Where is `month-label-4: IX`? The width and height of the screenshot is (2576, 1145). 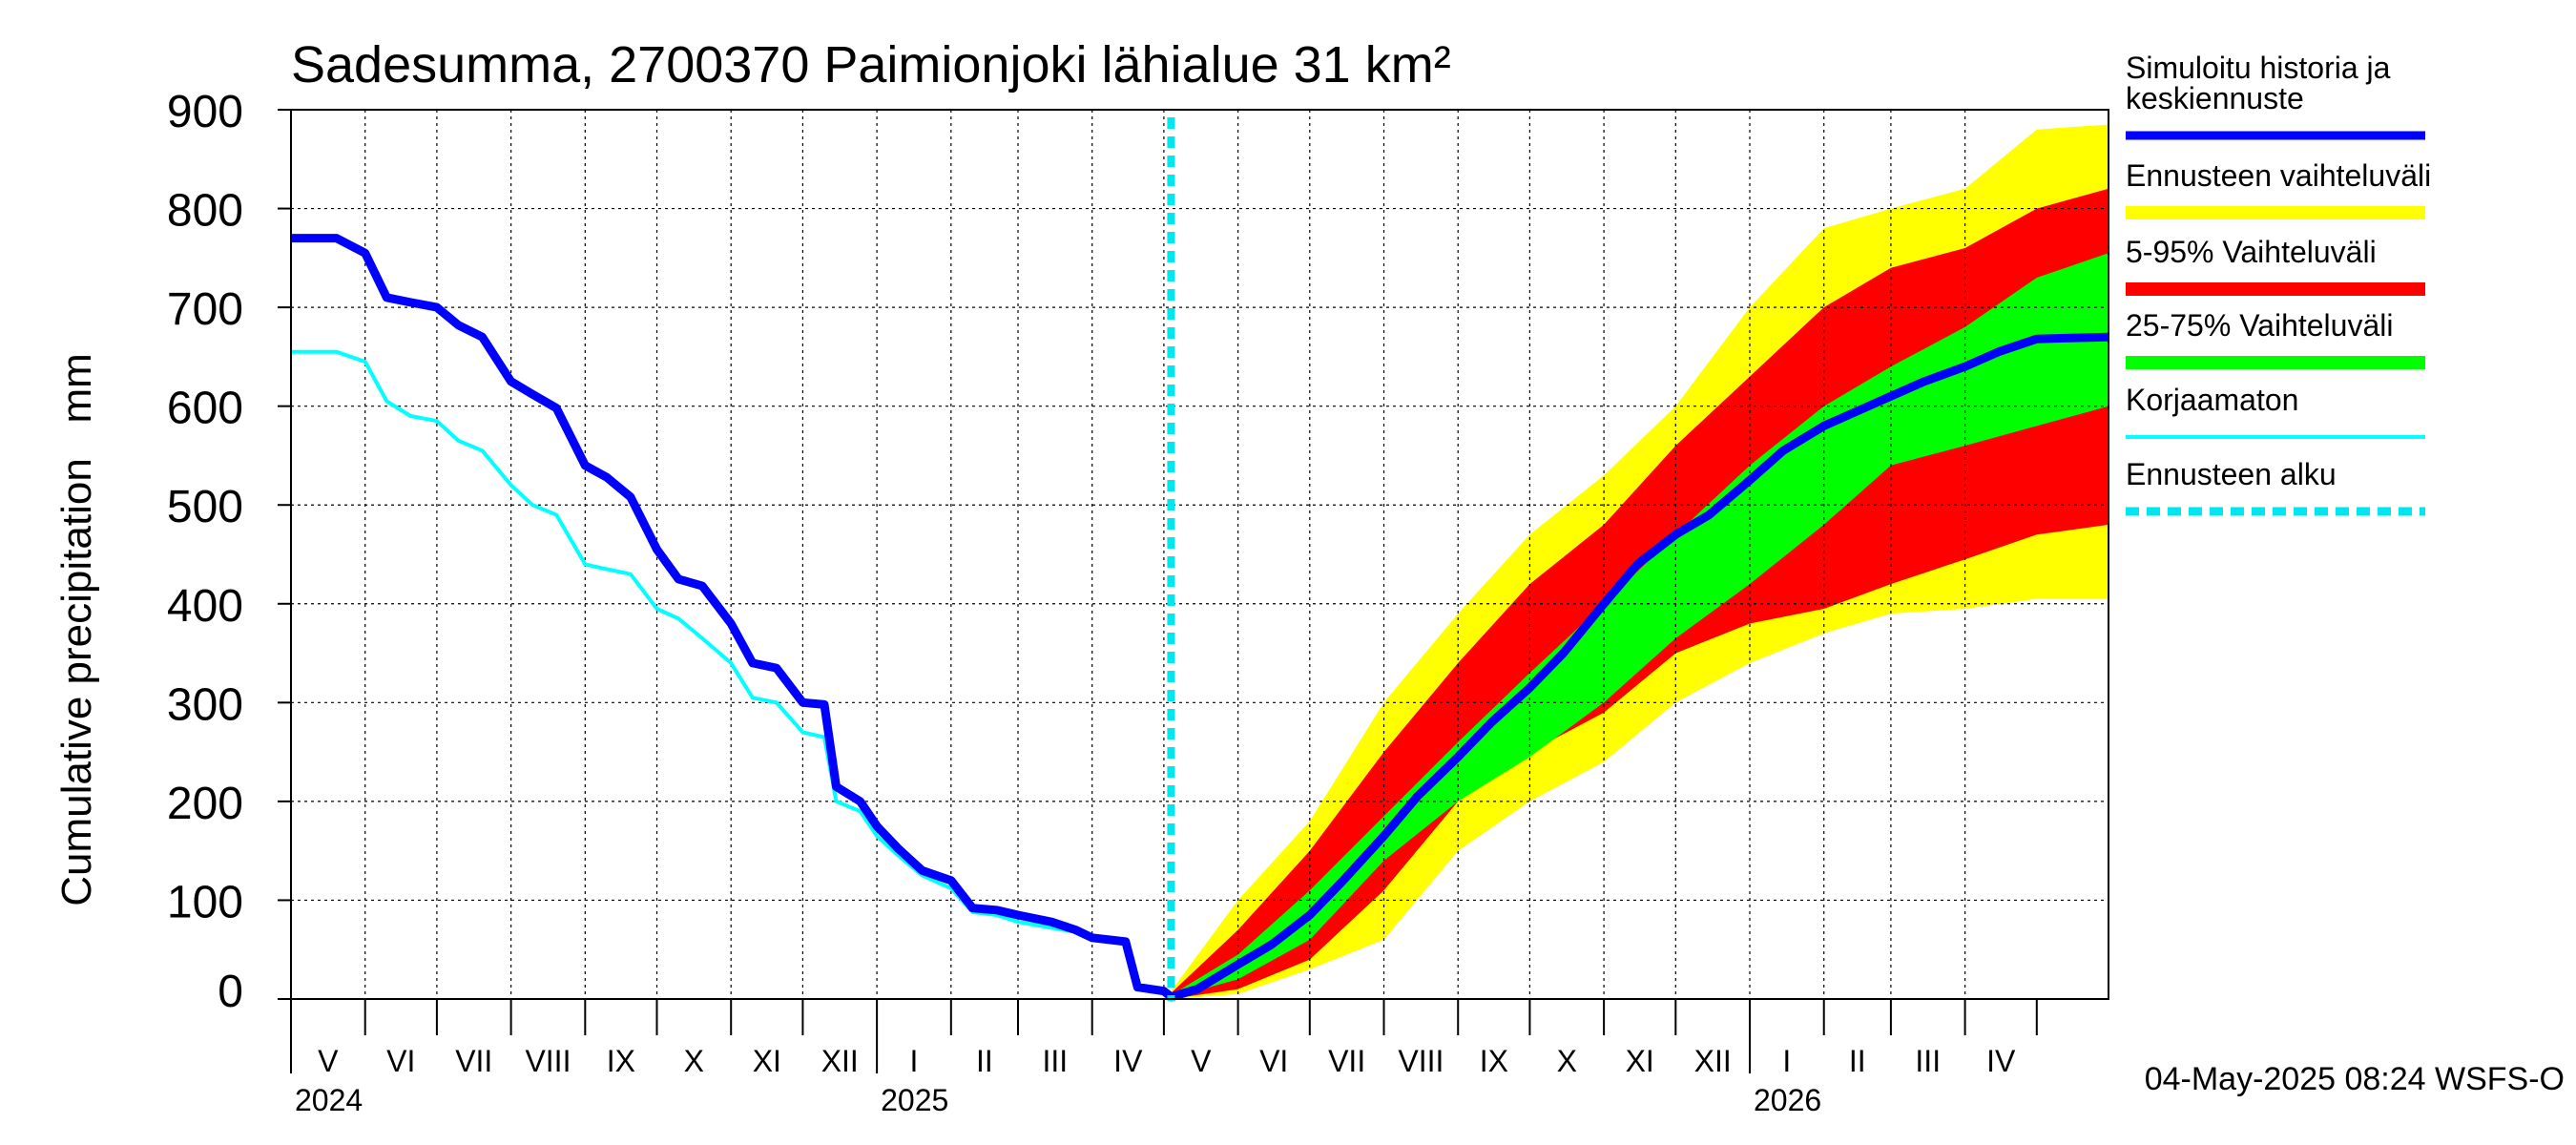
month-label-4: IX is located at coordinates (621, 1061).